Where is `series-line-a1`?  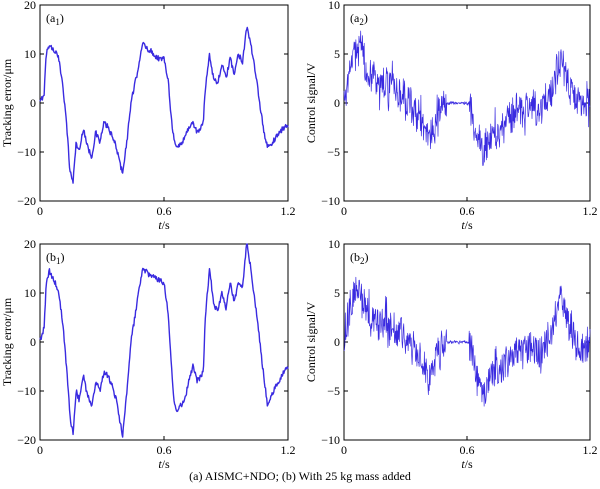
series-line-a1 is located at coordinates (164, 105).